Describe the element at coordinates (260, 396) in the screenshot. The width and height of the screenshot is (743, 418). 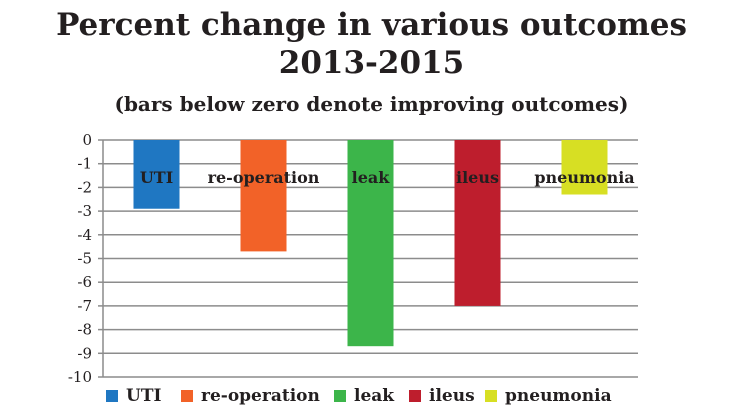
I see `legend-label: re-operation` at that location.